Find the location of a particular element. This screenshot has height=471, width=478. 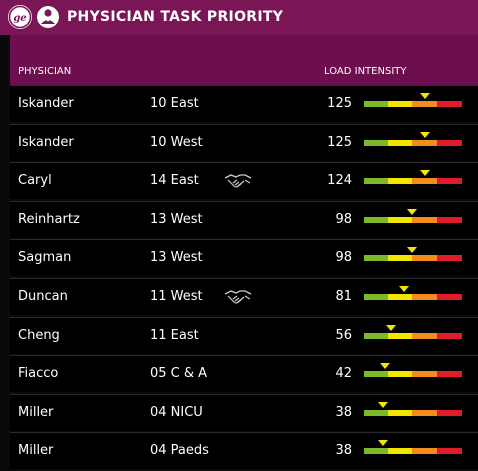

unit-location: 05 C & A is located at coordinates (179, 374).